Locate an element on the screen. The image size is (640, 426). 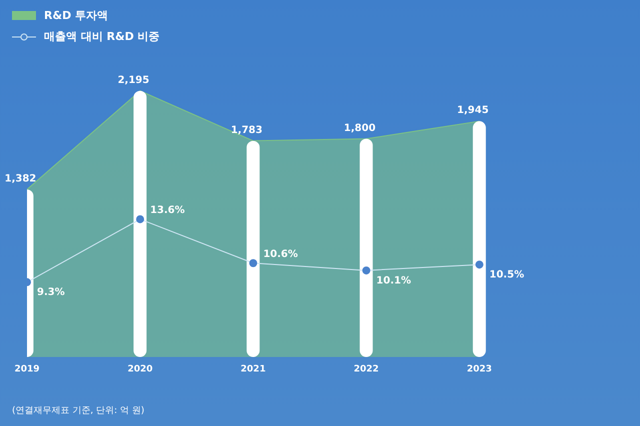
x-tick-label: 2023 is located at coordinates (479, 369).